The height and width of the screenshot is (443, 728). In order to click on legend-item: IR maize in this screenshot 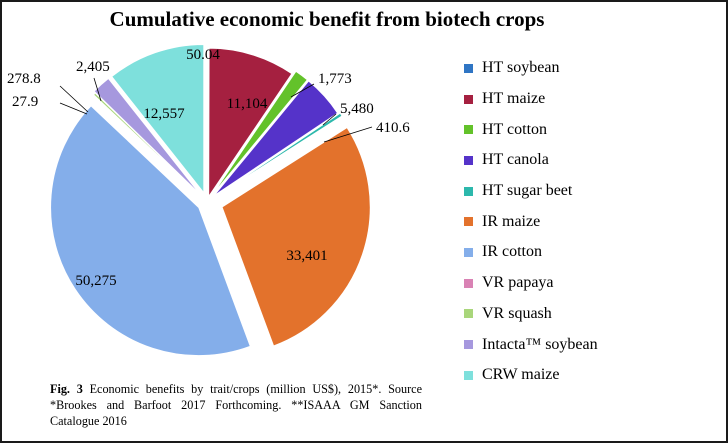, I will do `click(531, 221)`.